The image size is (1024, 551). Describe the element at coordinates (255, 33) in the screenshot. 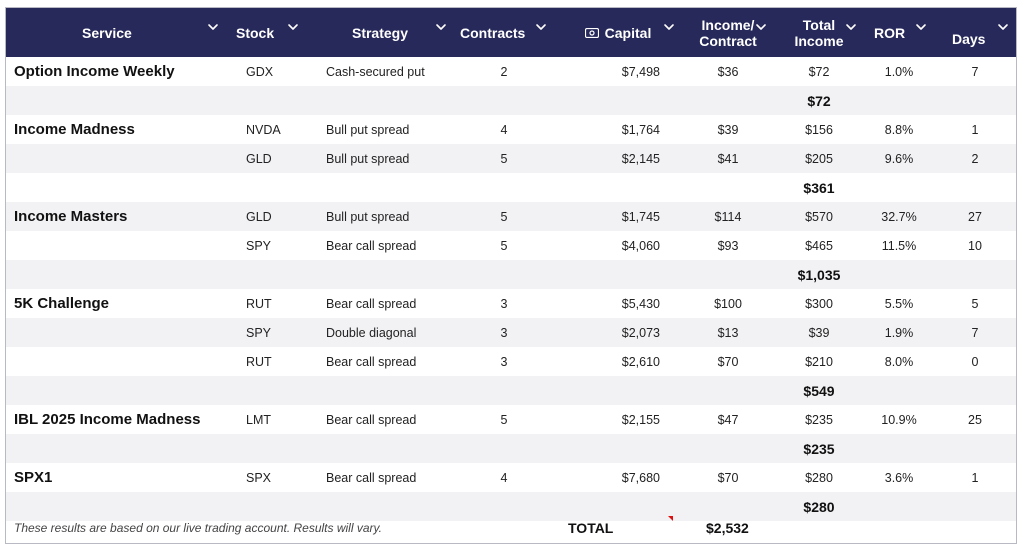

I see `header-stock-label: Stock` at that location.